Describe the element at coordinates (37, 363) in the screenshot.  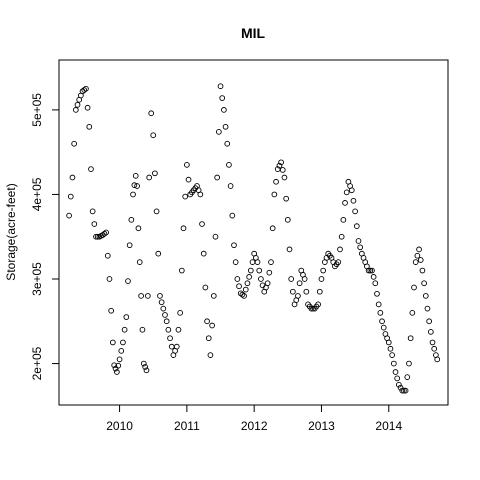
I see `y-tick-label: 2e+05` at that location.